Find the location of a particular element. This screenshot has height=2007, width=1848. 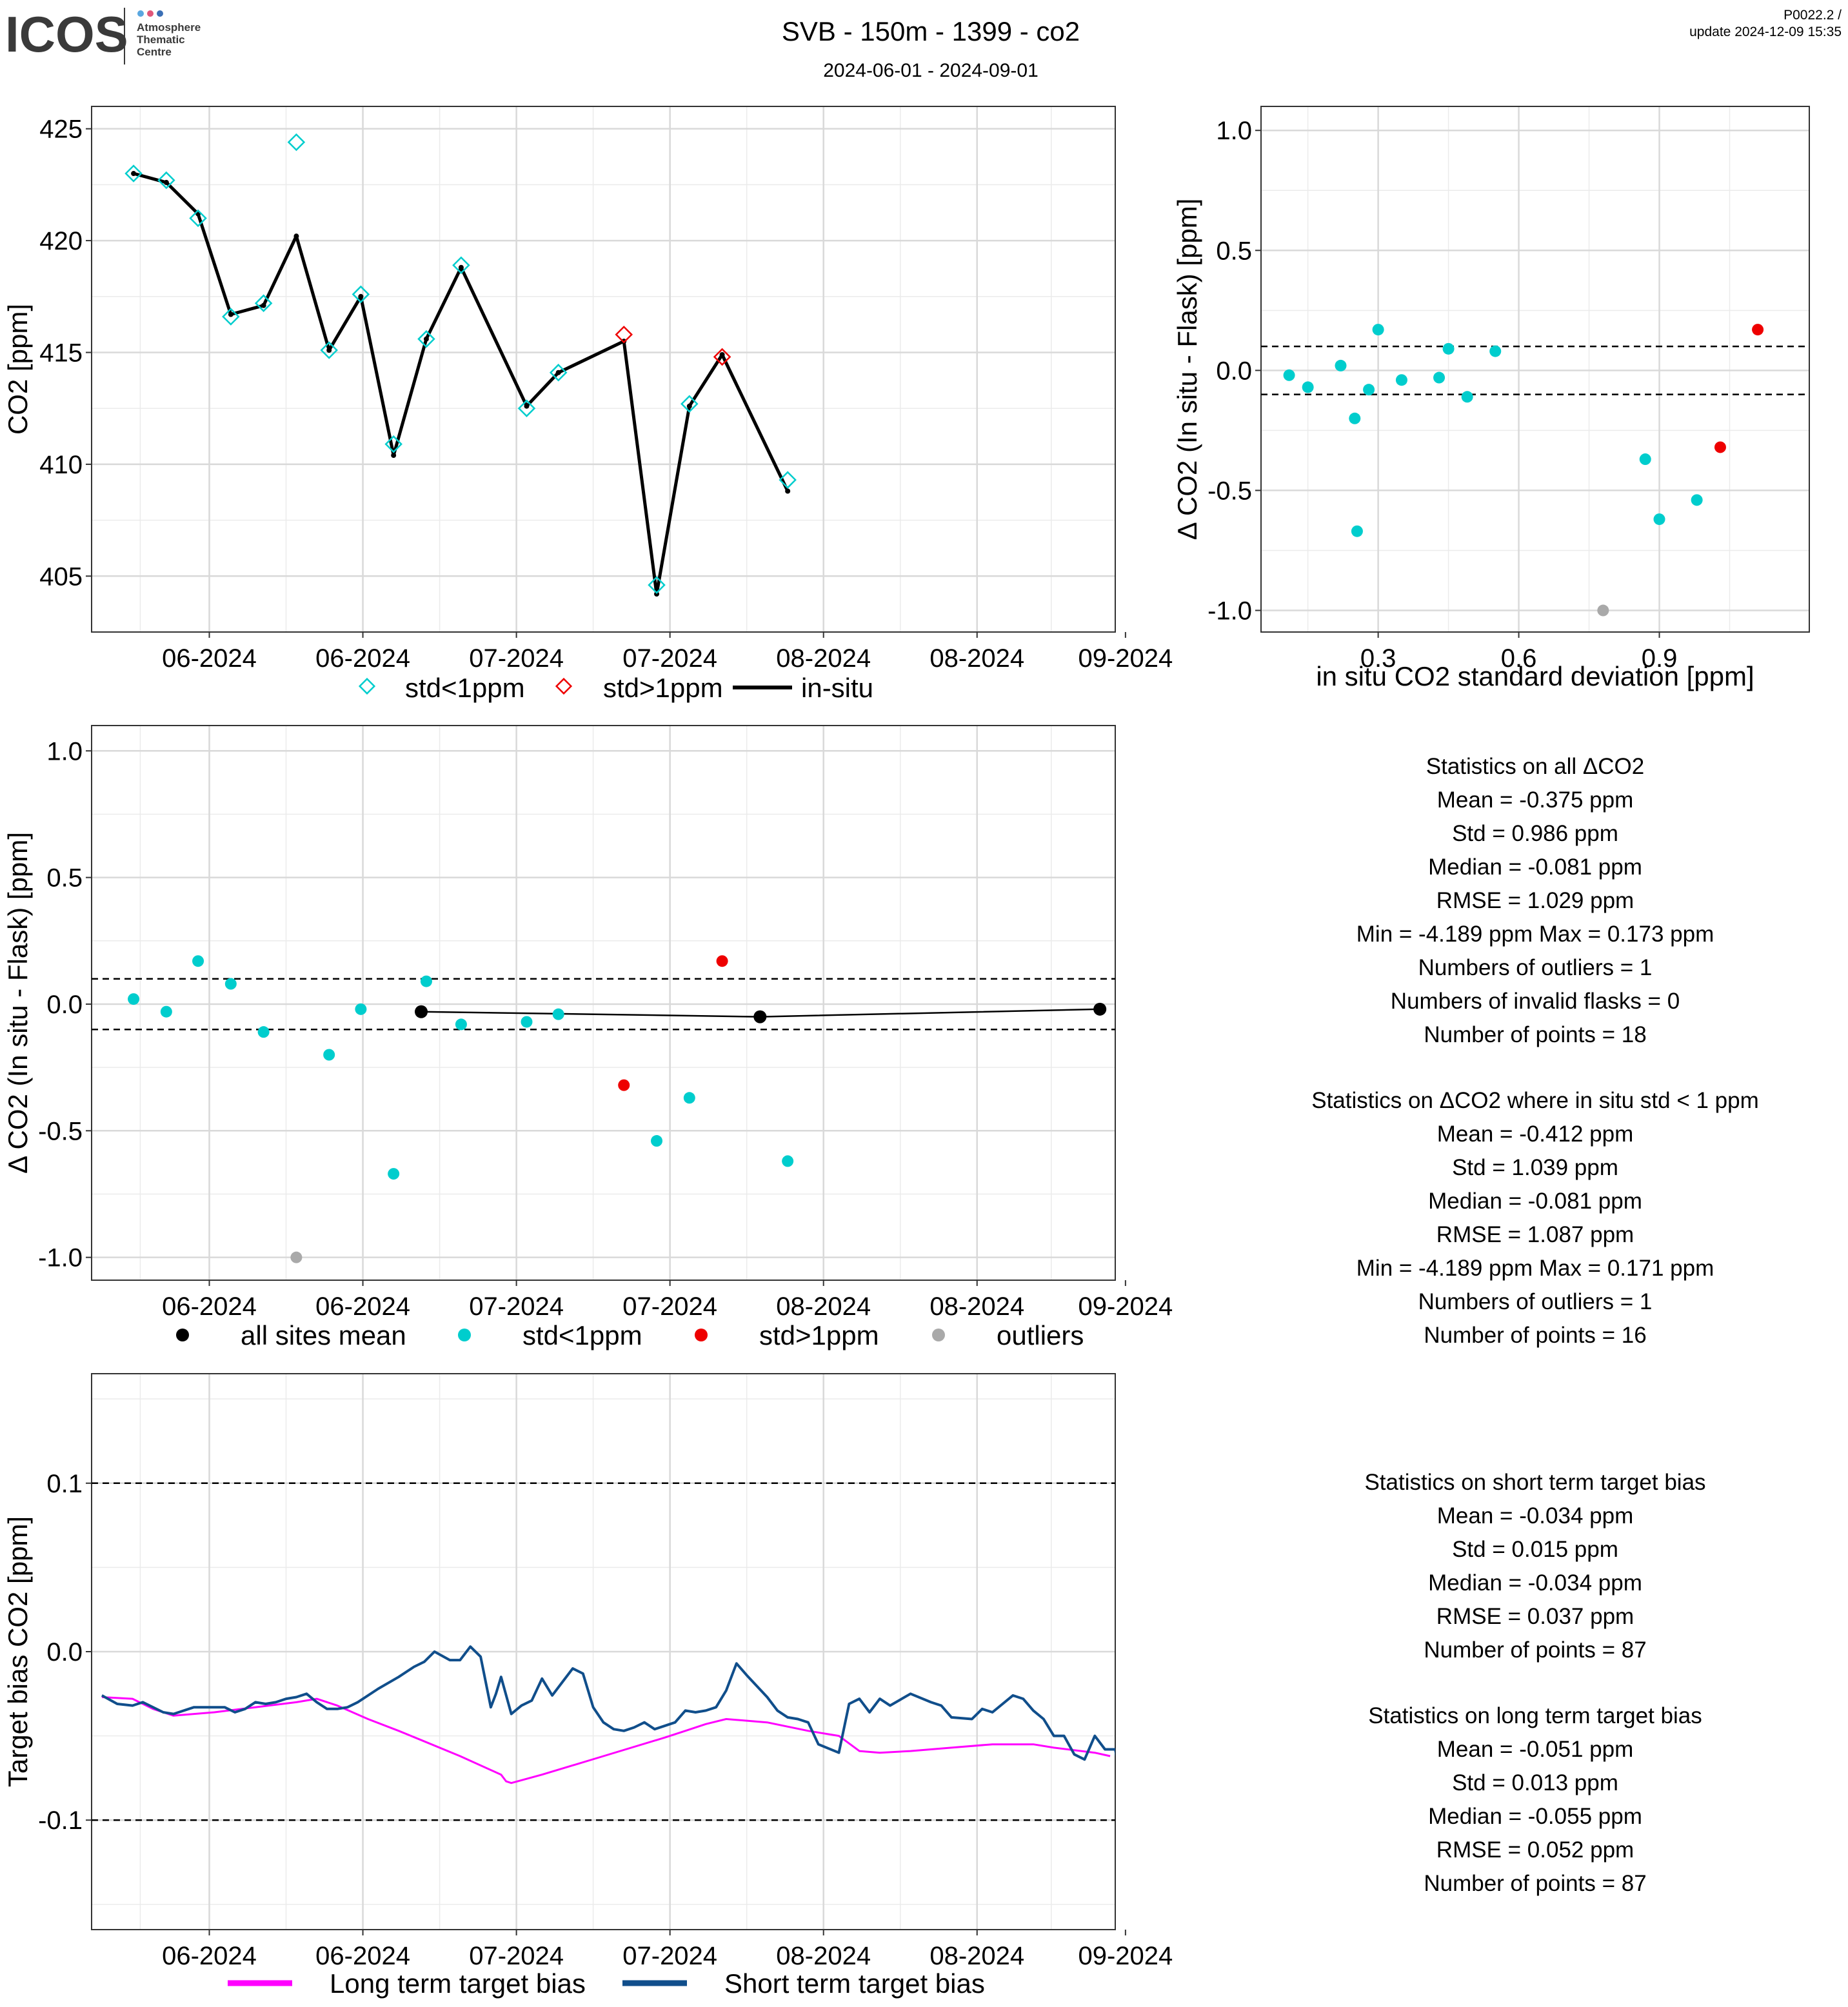

stats-all-outliers: Numbers of outliers = 1 is located at coordinates (1535, 967).